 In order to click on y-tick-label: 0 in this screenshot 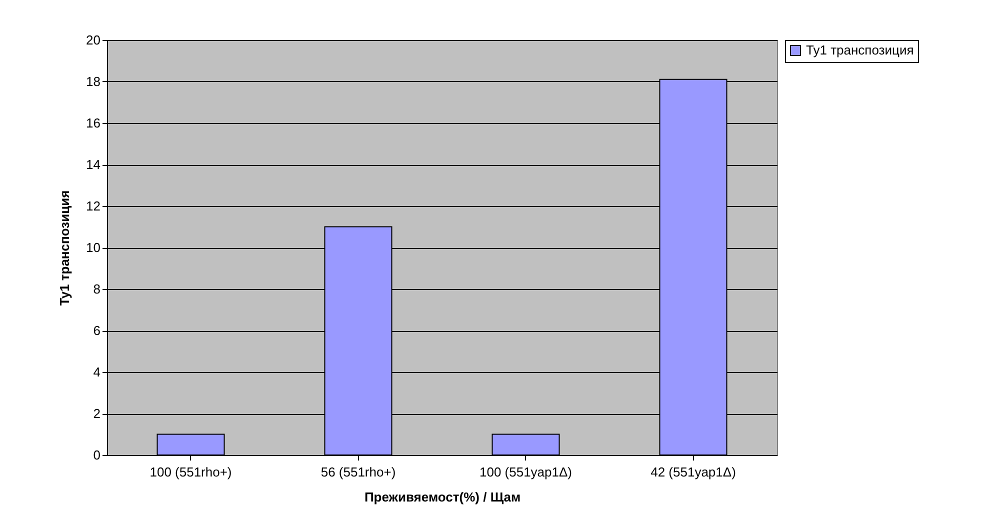, I will do `click(96, 455)`.